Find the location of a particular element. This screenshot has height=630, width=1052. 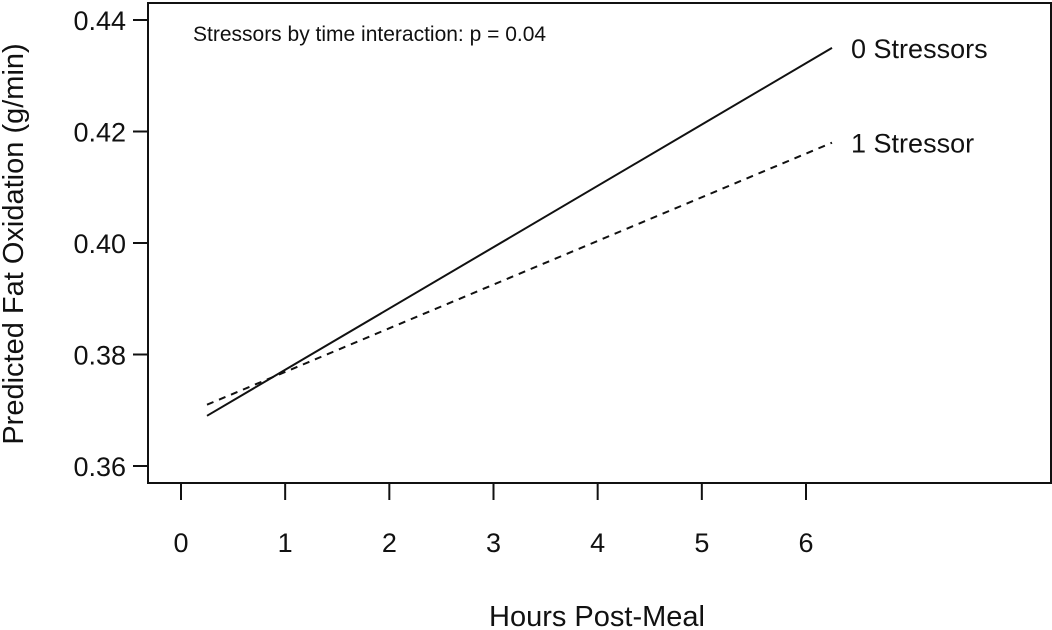

y-tick-label: 0.42 is located at coordinates (99, 133).